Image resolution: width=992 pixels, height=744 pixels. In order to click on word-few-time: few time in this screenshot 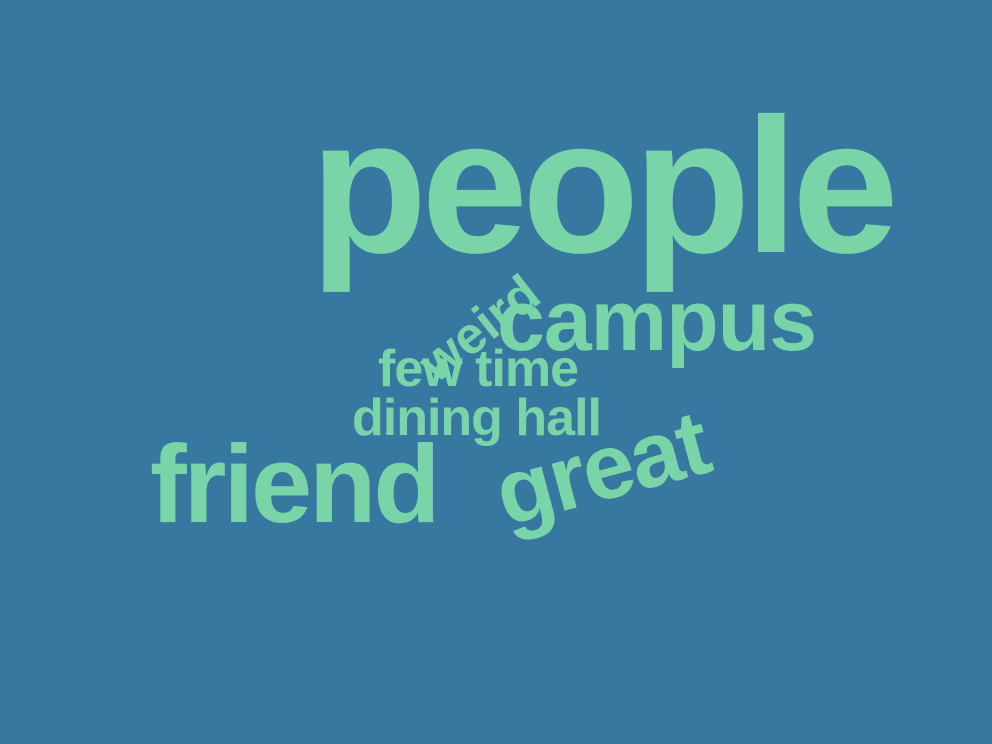, I will do `click(478, 369)`.